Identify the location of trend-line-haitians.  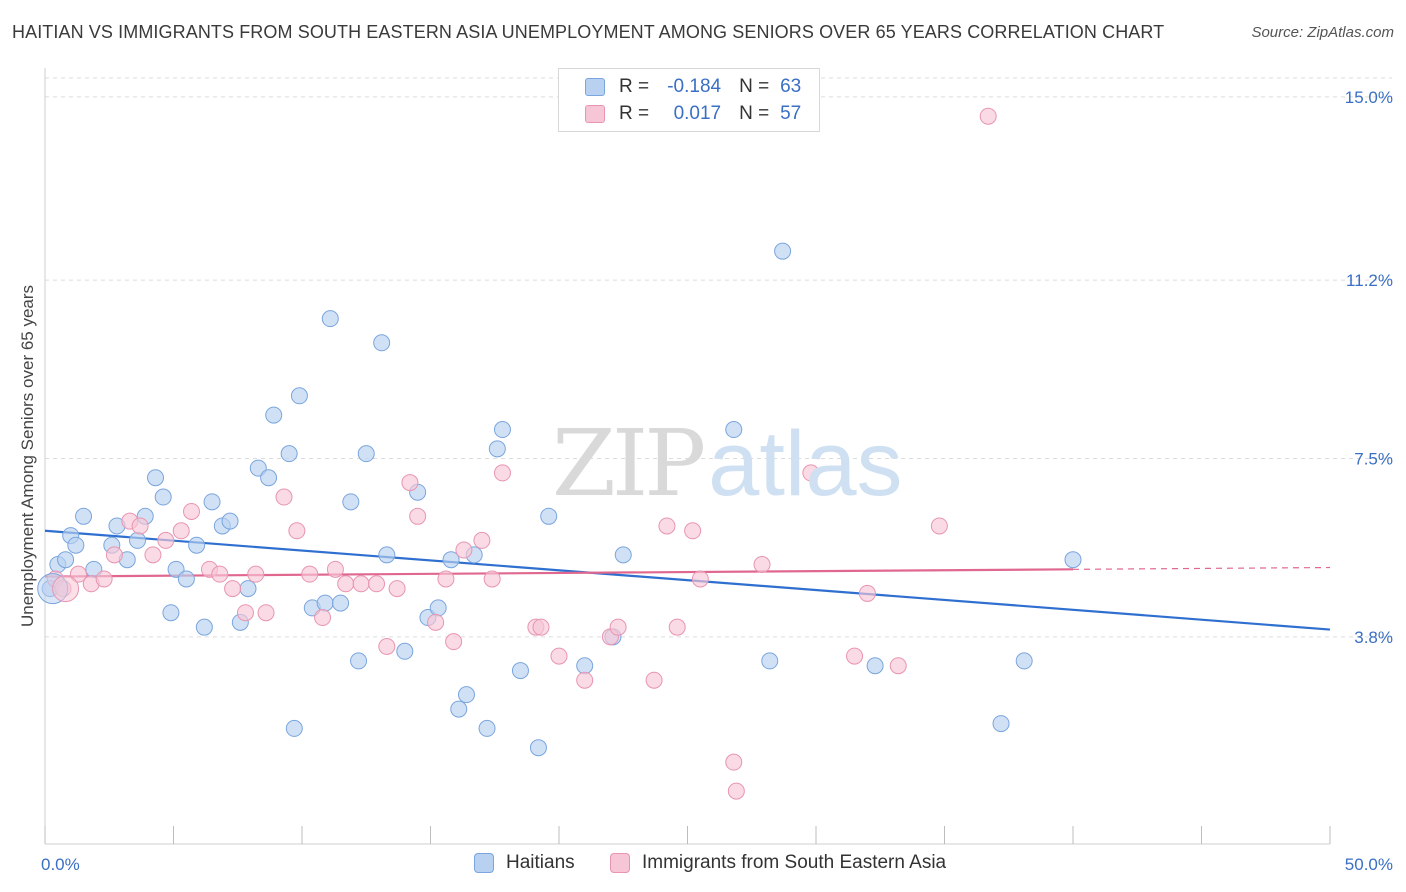
(687, 580).